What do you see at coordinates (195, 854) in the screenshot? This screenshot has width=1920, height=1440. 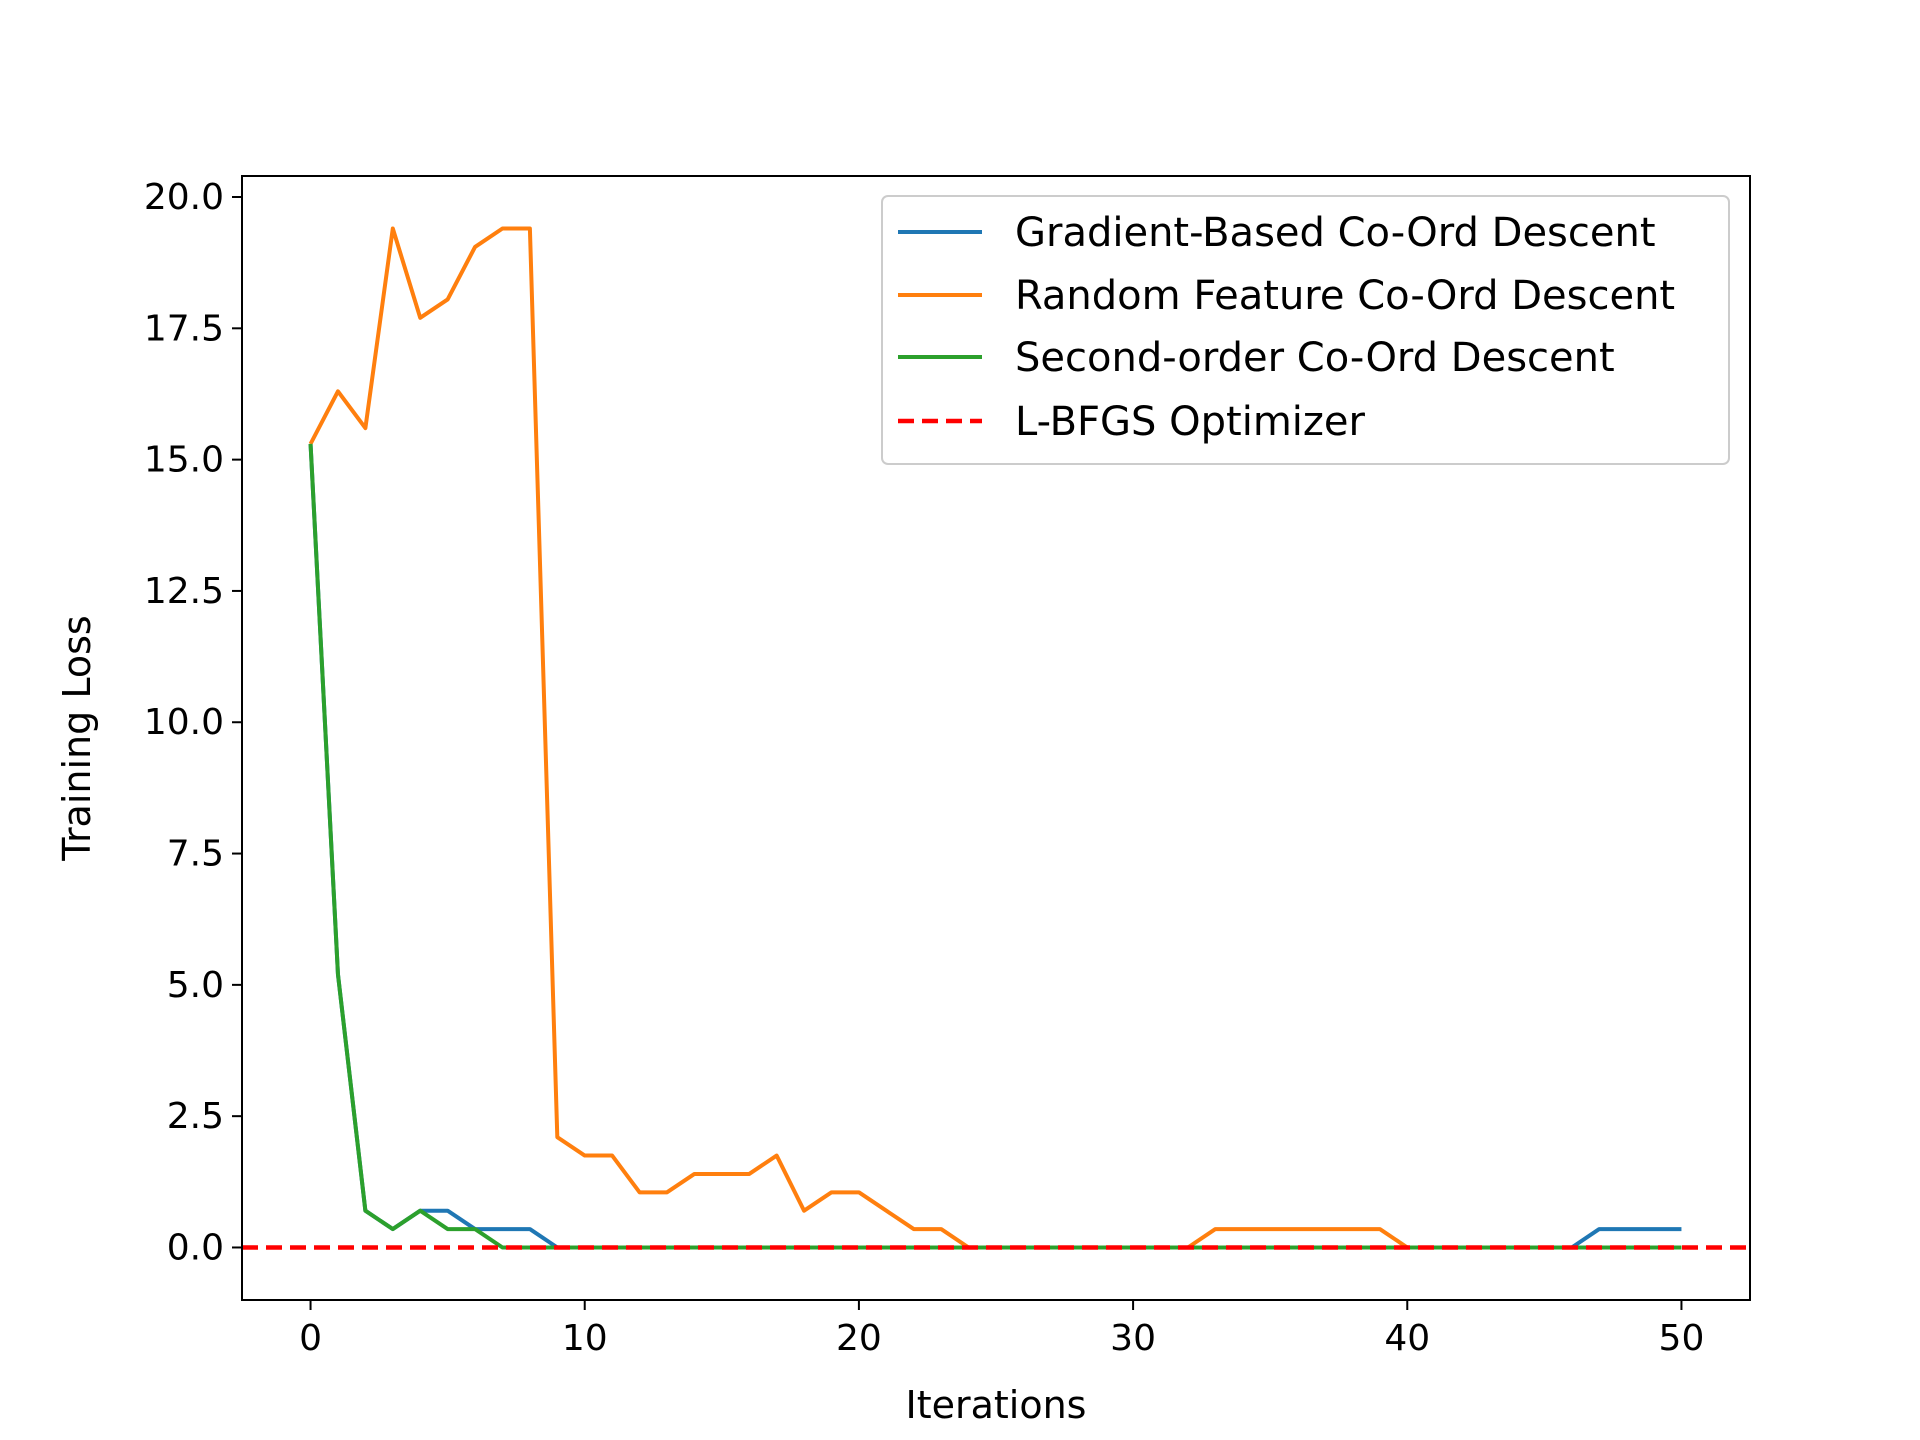 I see `y-tick-label: 7.5` at bounding box center [195, 854].